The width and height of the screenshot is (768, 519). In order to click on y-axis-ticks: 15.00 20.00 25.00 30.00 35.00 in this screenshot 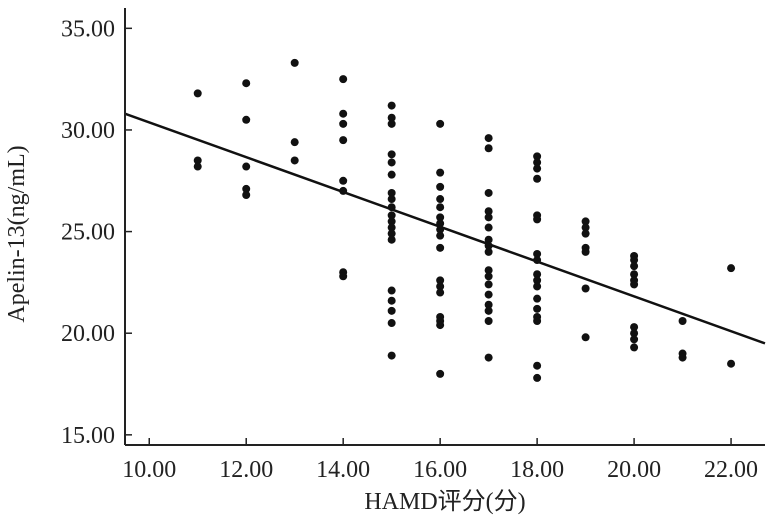, I will do `click(96, 232)`.